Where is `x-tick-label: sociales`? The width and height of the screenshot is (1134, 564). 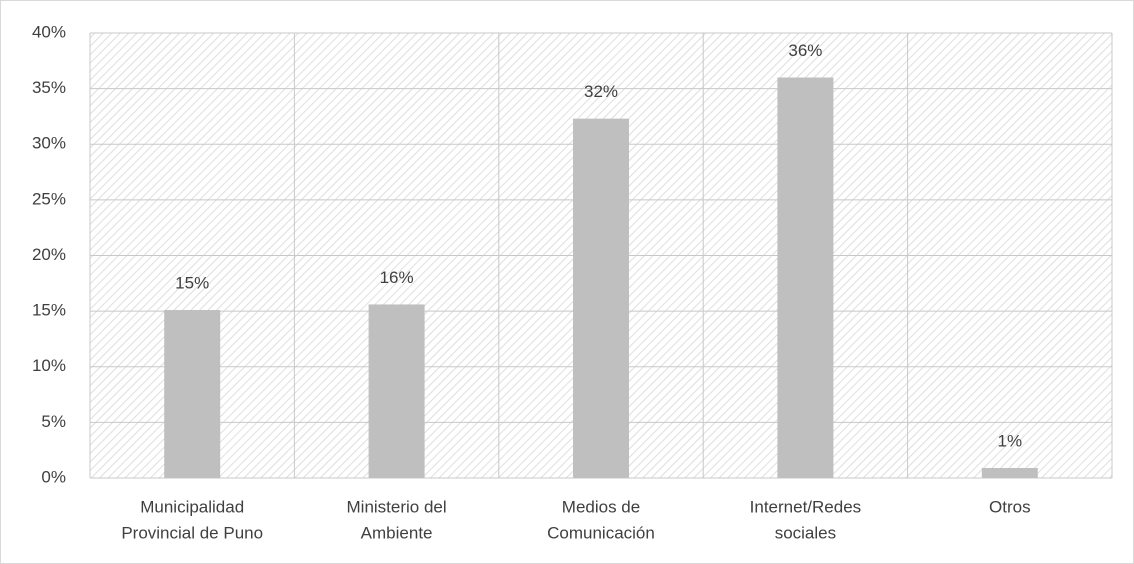 x-tick-label: sociales is located at coordinates (805, 532).